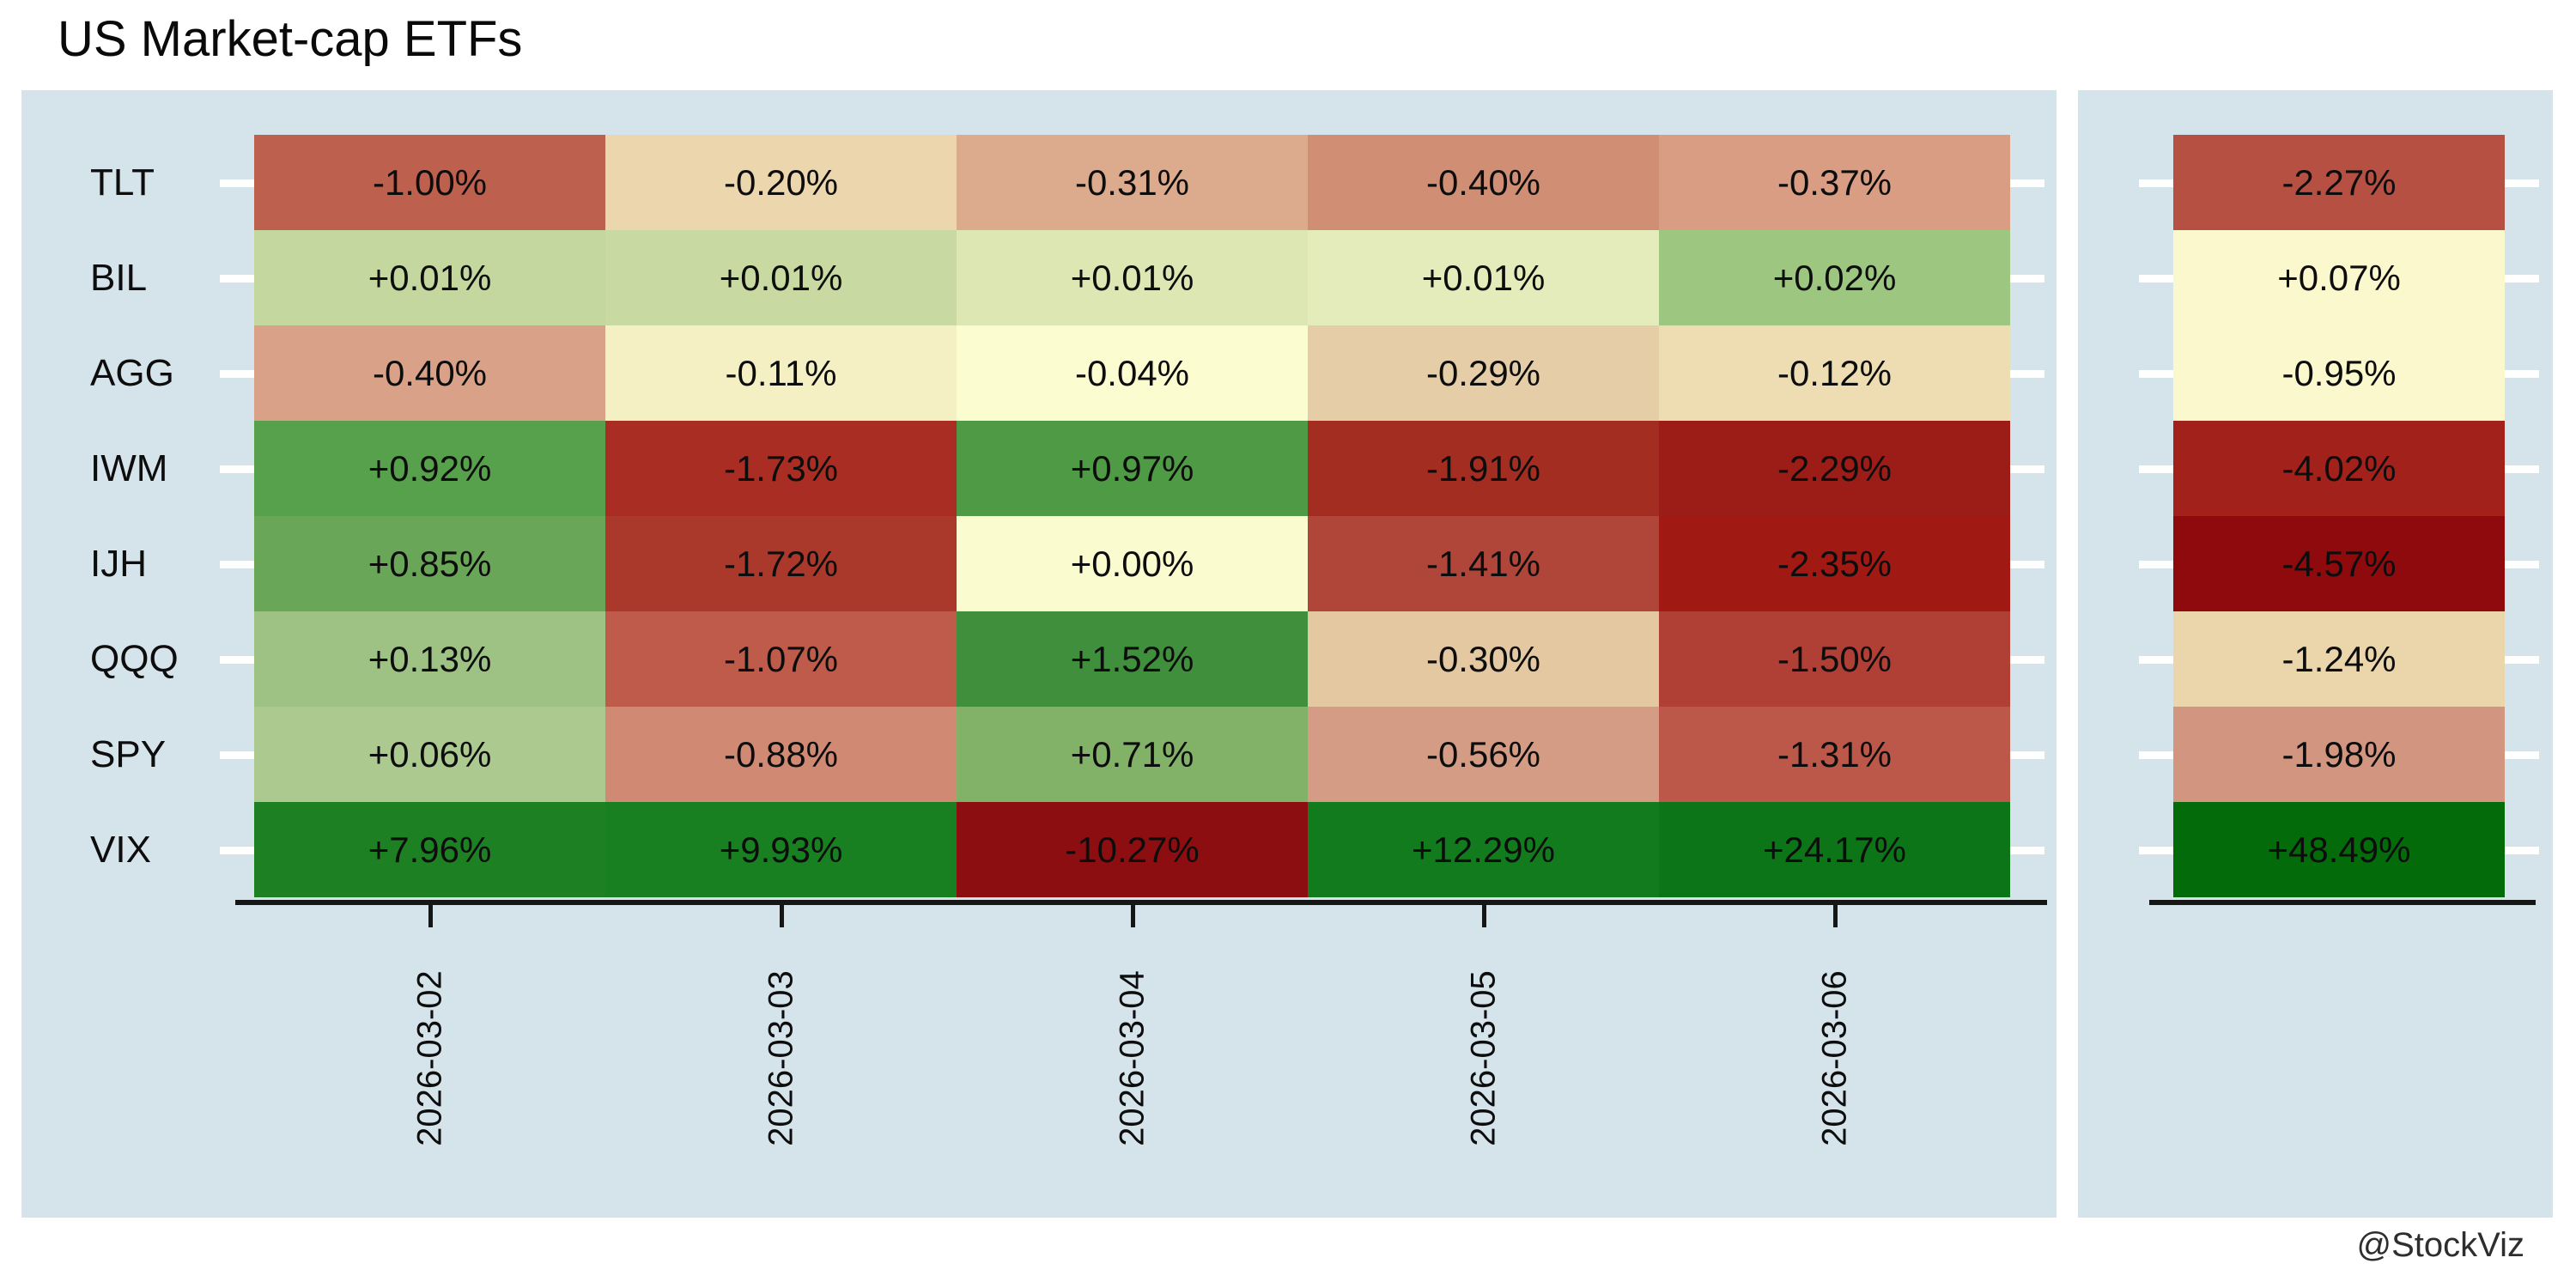  Describe the element at coordinates (1484, 468) in the screenshot. I see `heatmap-cell: -1.91%` at that location.